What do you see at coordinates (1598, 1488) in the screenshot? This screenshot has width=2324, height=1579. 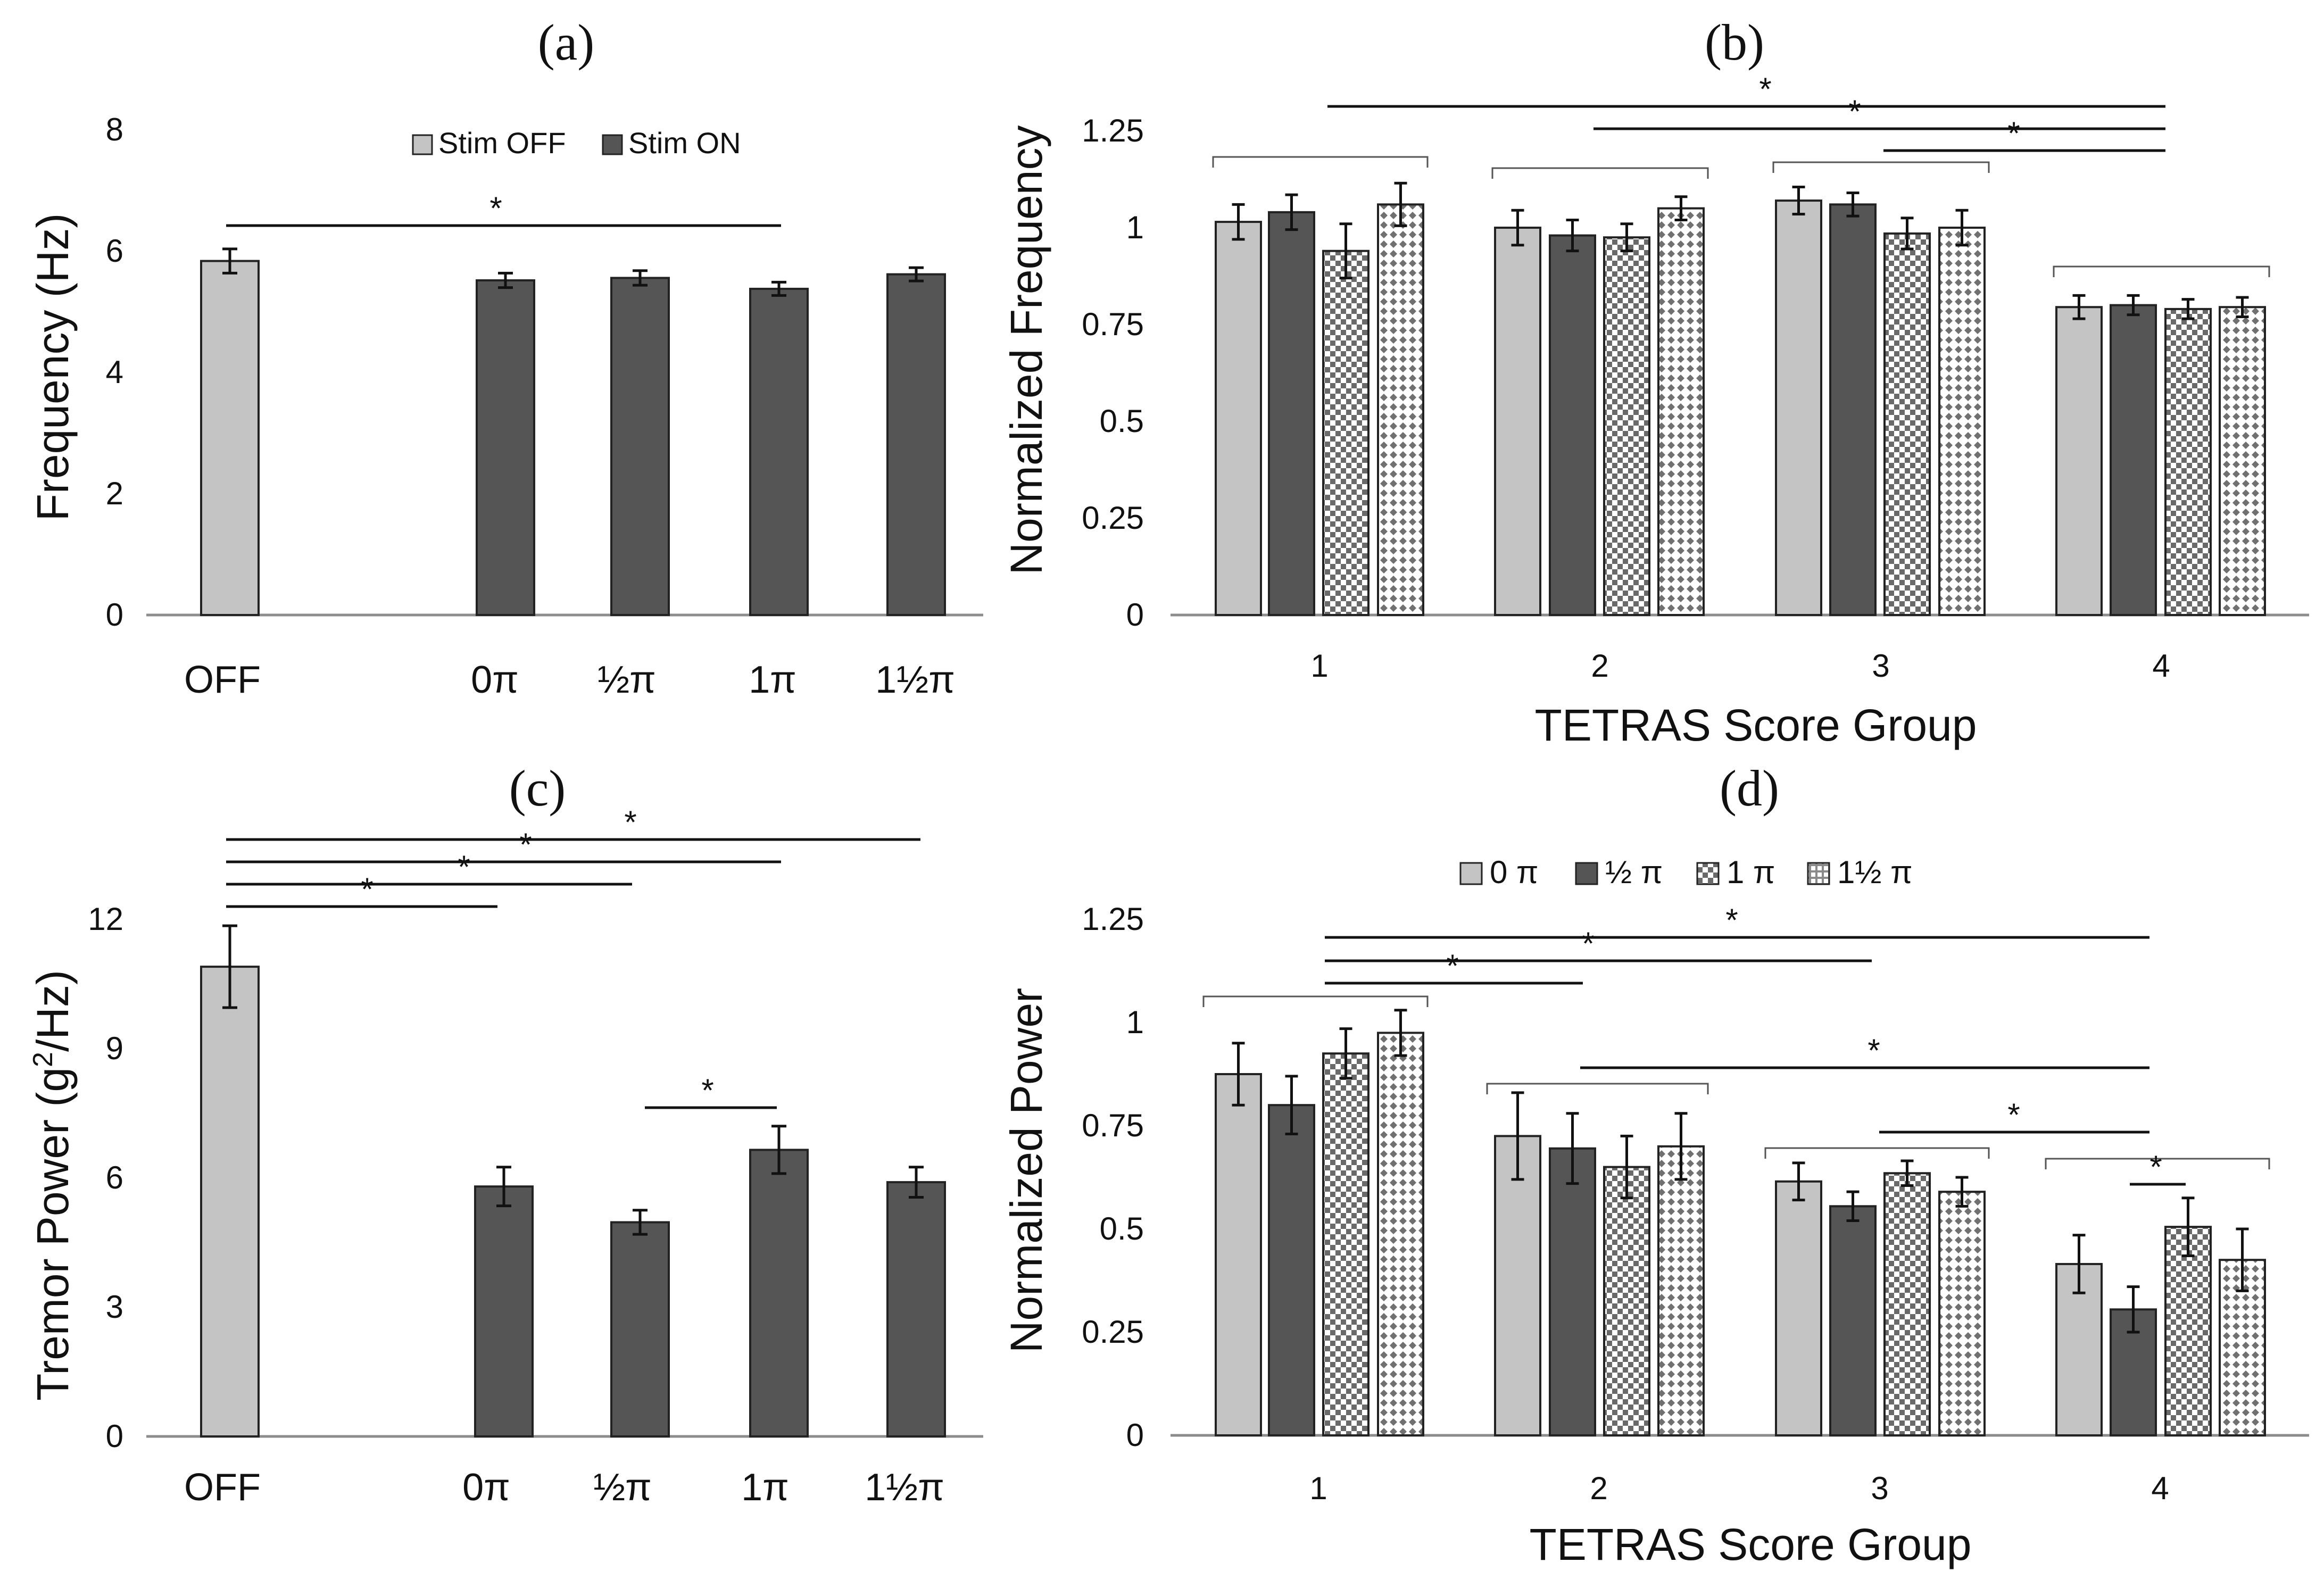 I see `panel-d-xtick: 2` at bounding box center [1598, 1488].